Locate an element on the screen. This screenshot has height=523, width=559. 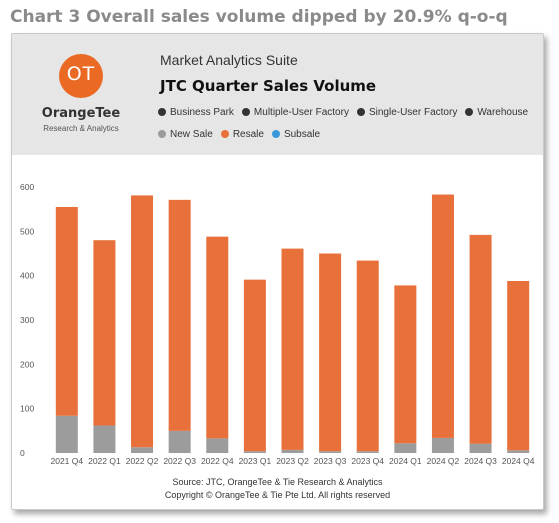
x-tick-label: 2023 Q3 is located at coordinates (330, 461).